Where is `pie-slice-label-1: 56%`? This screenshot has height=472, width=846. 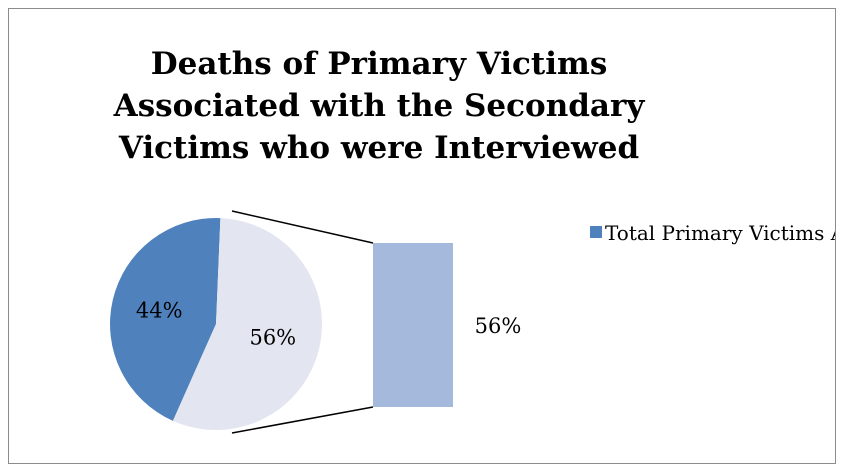
pie-slice-label-1: 56% is located at coordinates (272, 337).